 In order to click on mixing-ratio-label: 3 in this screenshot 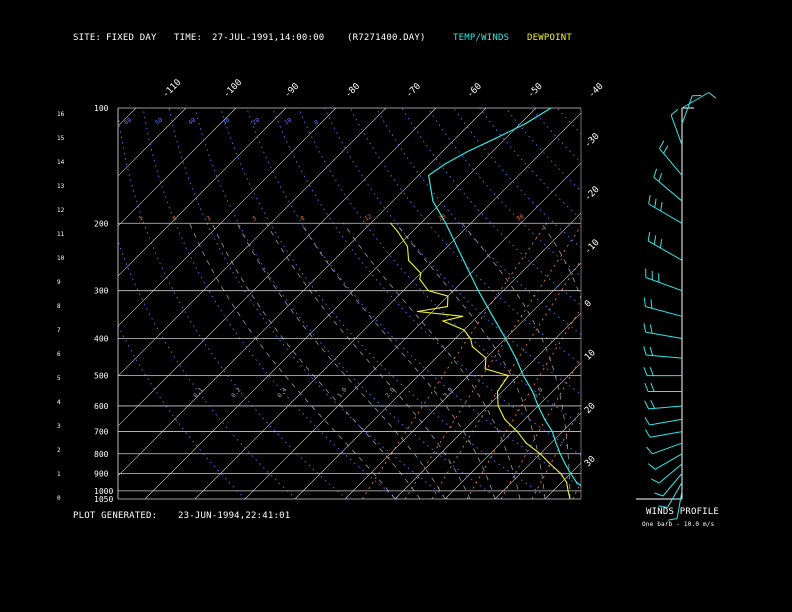, I will do `click(209, 219)`.